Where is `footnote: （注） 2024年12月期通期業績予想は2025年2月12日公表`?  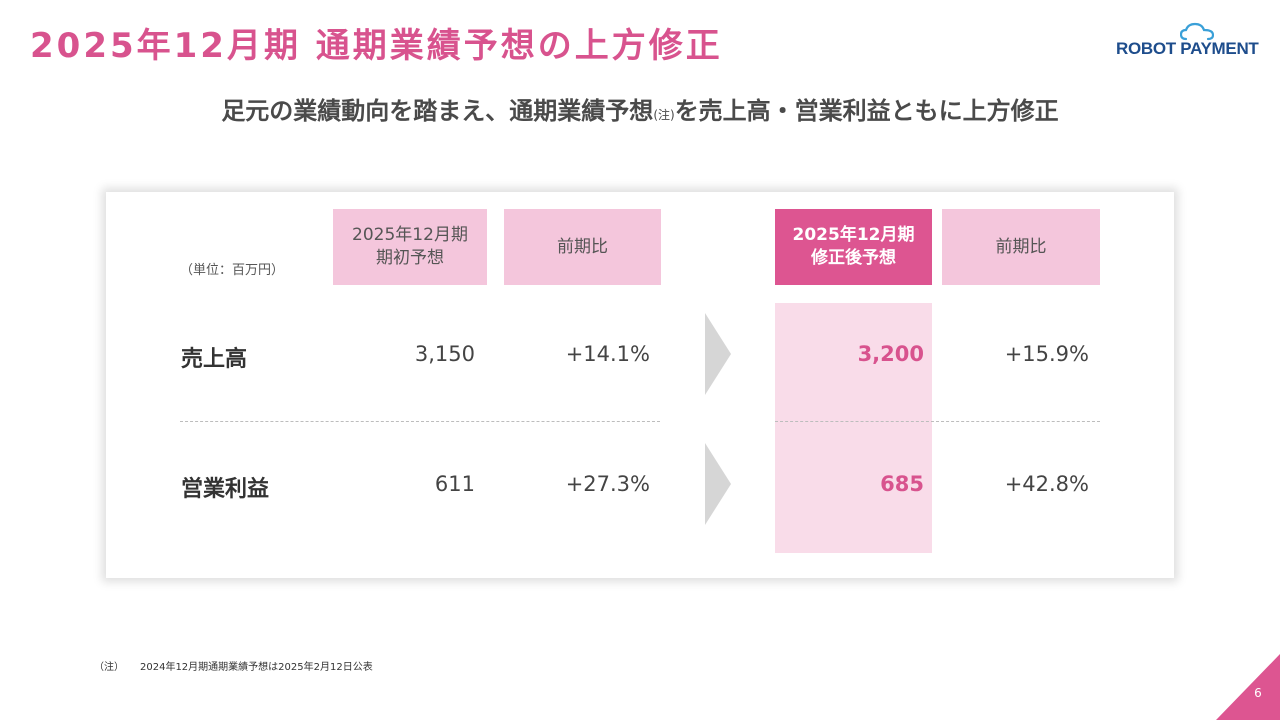
footnote: （注） 2024年12月期通期業績予想は2025年2月12日公表 is located at coordinates (241, 665).